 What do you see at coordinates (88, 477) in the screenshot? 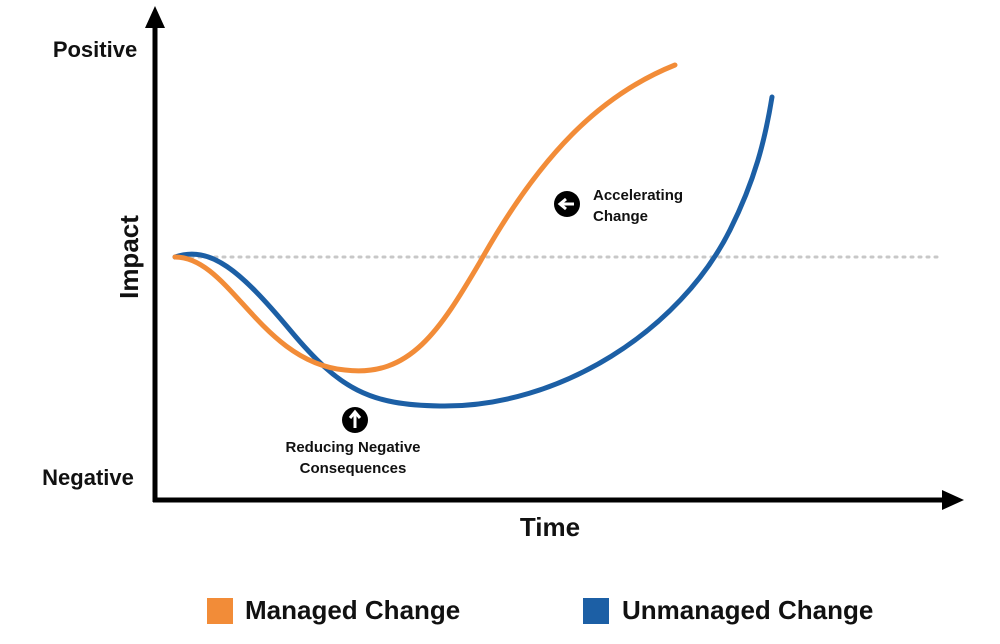
I see `y-bottom-label: Negative` at bounding box center [88, 477].